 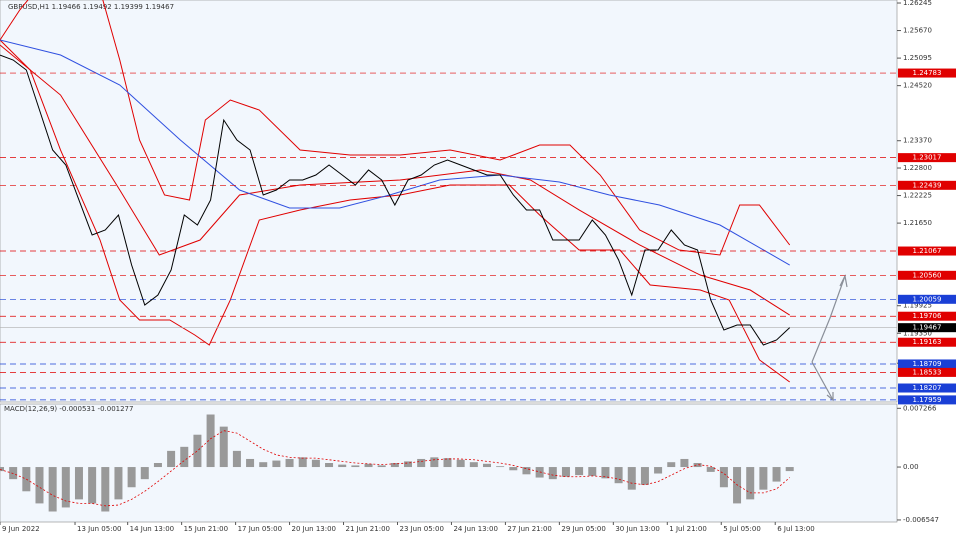 I want to click on level-label: 1.24783, so click(x=927, y=73).